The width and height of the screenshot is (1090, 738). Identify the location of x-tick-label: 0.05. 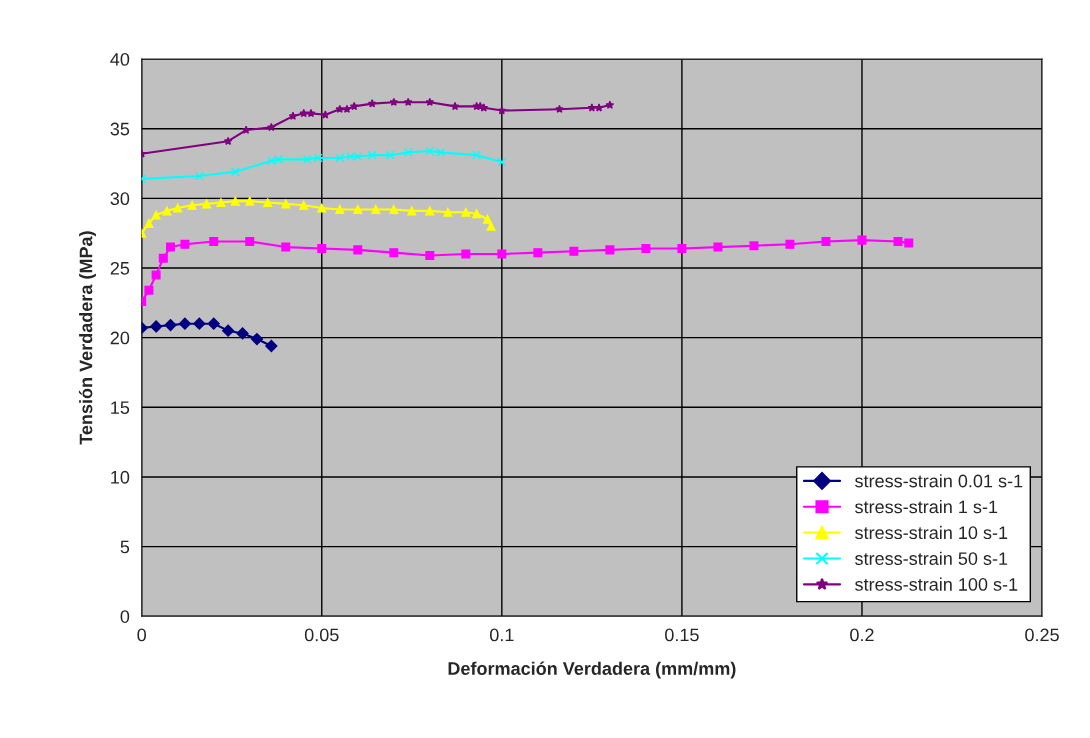
(321, 635).